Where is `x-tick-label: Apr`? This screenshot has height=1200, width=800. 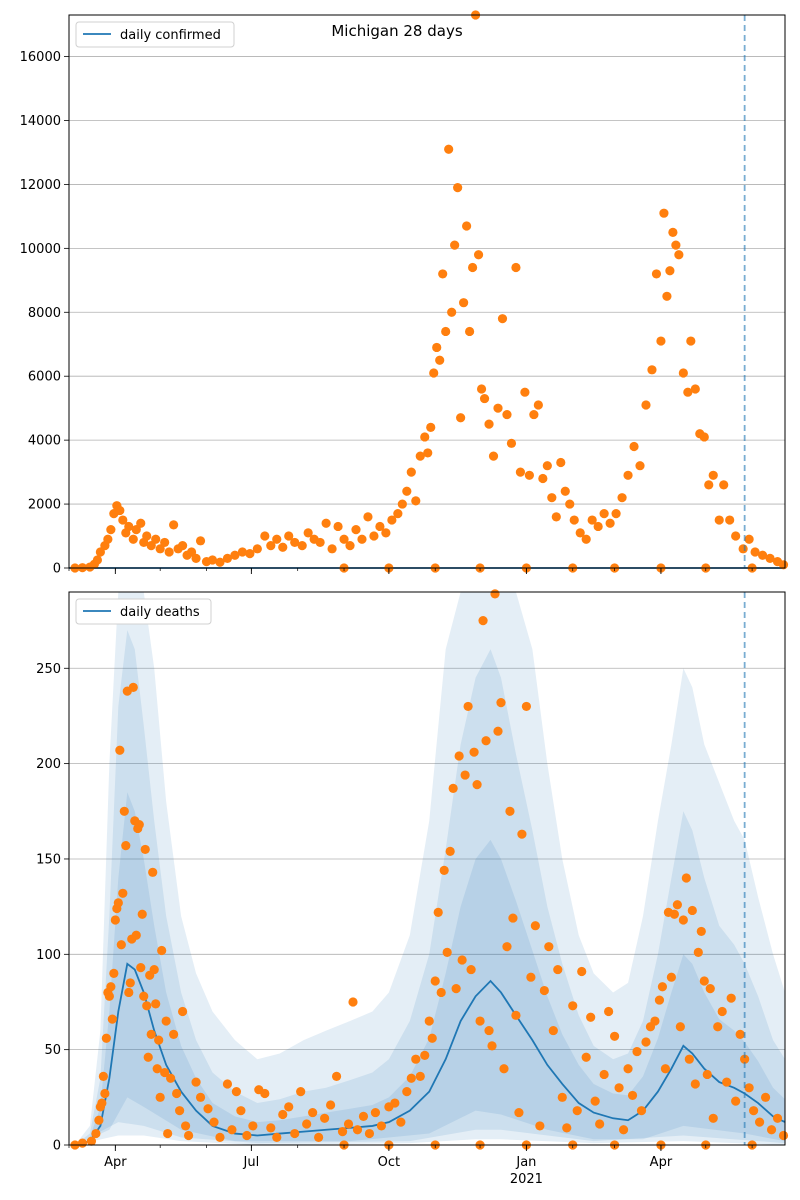 x-tick-label: Apr is located at coordinates (115, 1162).